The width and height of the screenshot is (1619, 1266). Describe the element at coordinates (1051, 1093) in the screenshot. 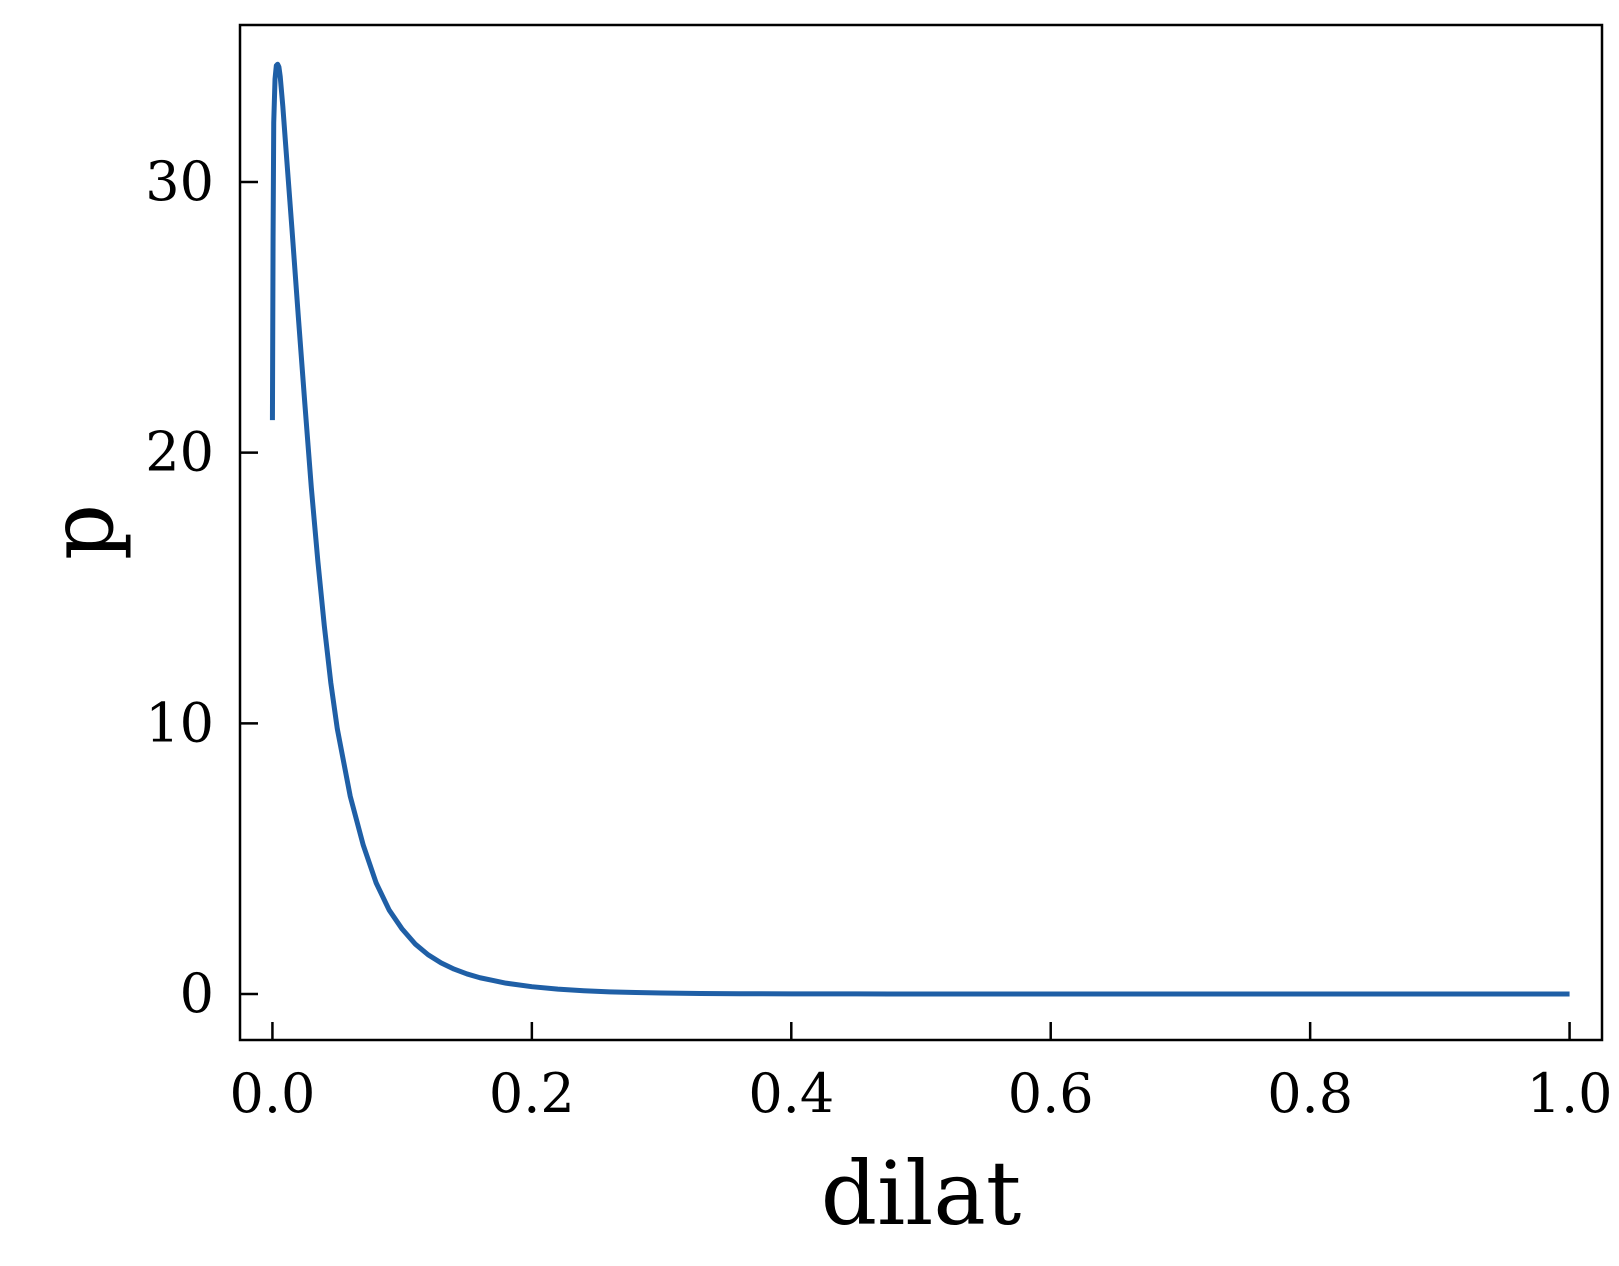

I see `x-tick-label: 0.6` at that location.